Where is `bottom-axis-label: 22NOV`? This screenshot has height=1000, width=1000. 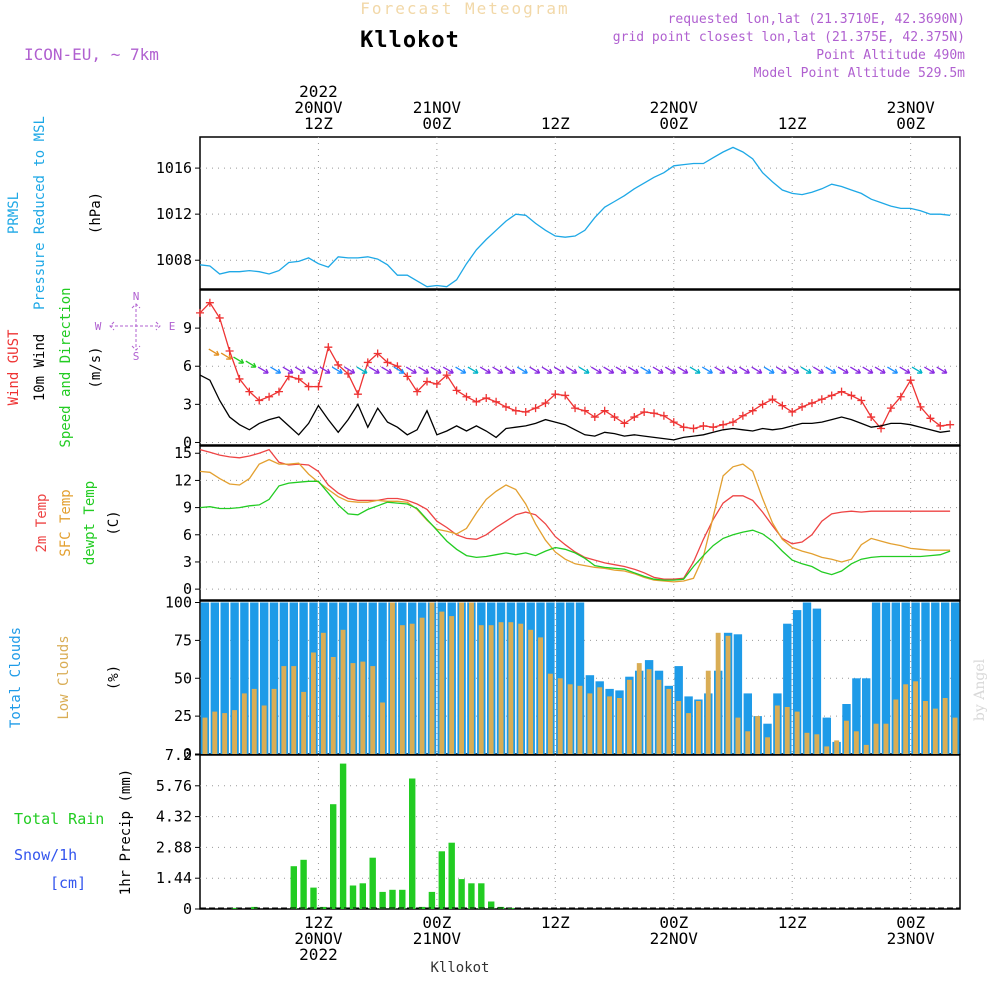
bottom-axis-label: 22NOV is located at coordinates (674, 938).